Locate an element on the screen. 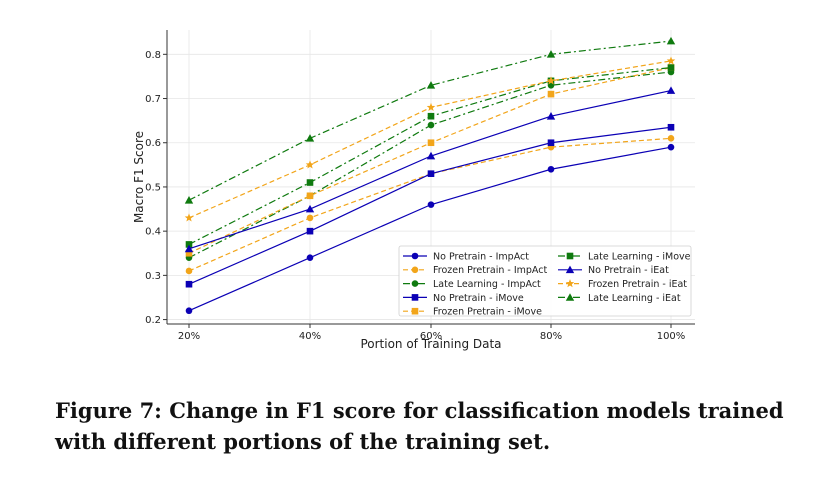 The image size is (831, 488). x-tick-label: 60% is located at coordinates (431, 336).